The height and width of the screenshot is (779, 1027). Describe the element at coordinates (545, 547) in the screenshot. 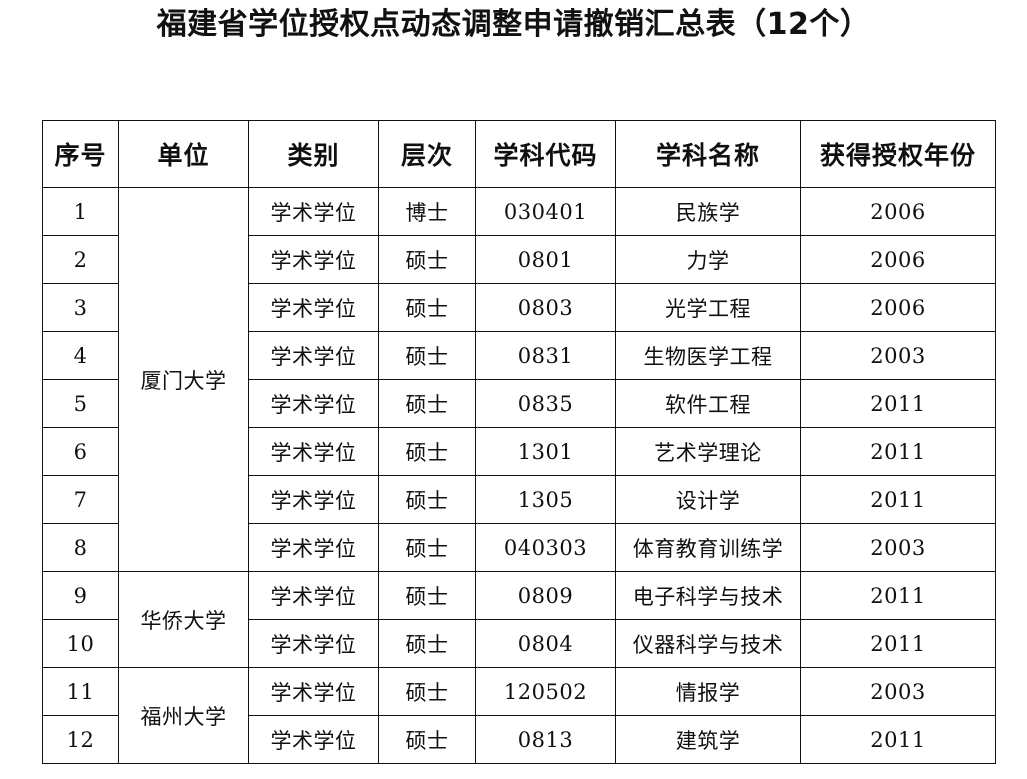

I see `cell-code: 040303` at that location.